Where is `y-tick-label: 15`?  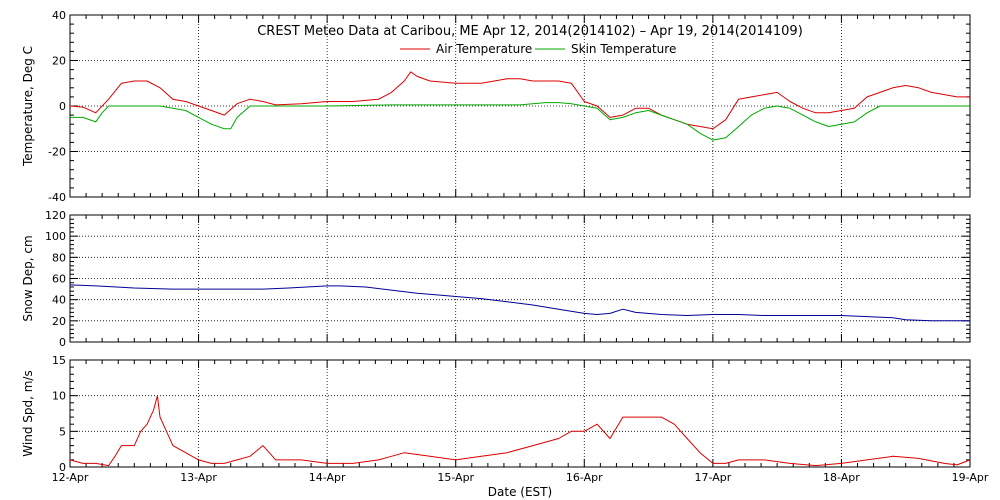
y-tick-label: 15 is located at coordinates (59, 360).